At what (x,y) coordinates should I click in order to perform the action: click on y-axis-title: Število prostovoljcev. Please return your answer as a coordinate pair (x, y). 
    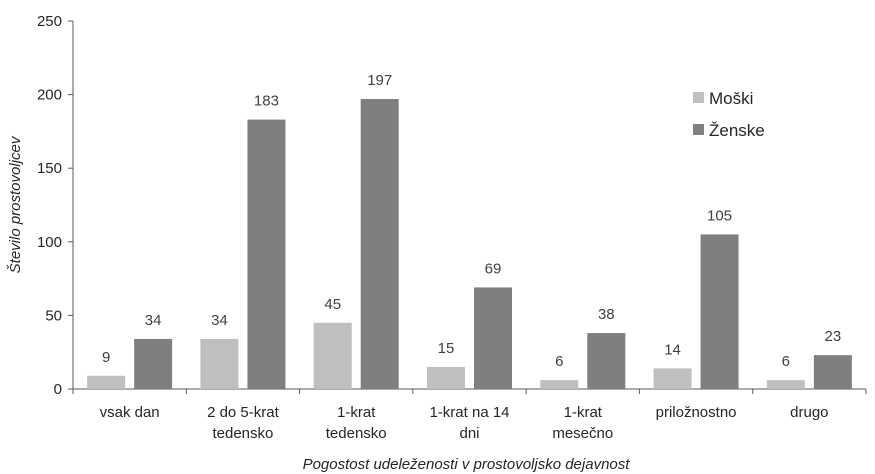
    Looking at the image, I should click on (15, 204).